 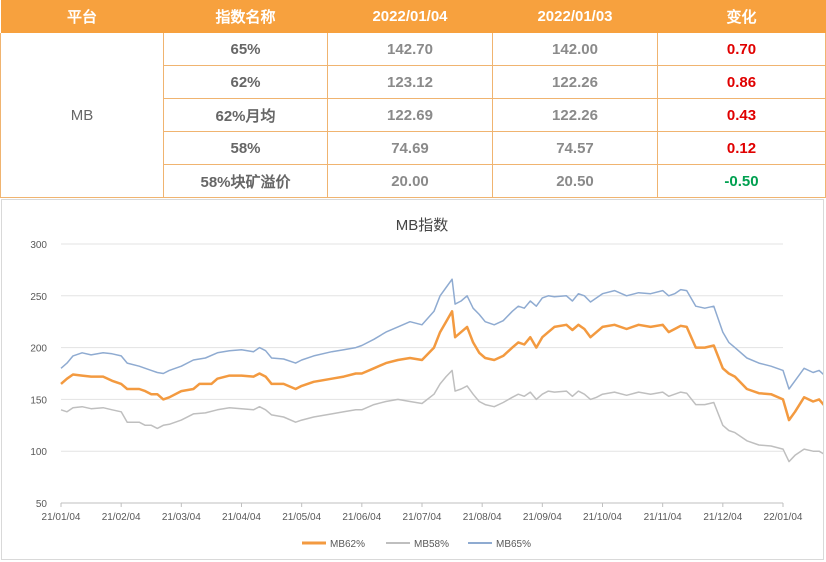 I want to click on index-name-cell: 58%, so click(x=245, y=148).